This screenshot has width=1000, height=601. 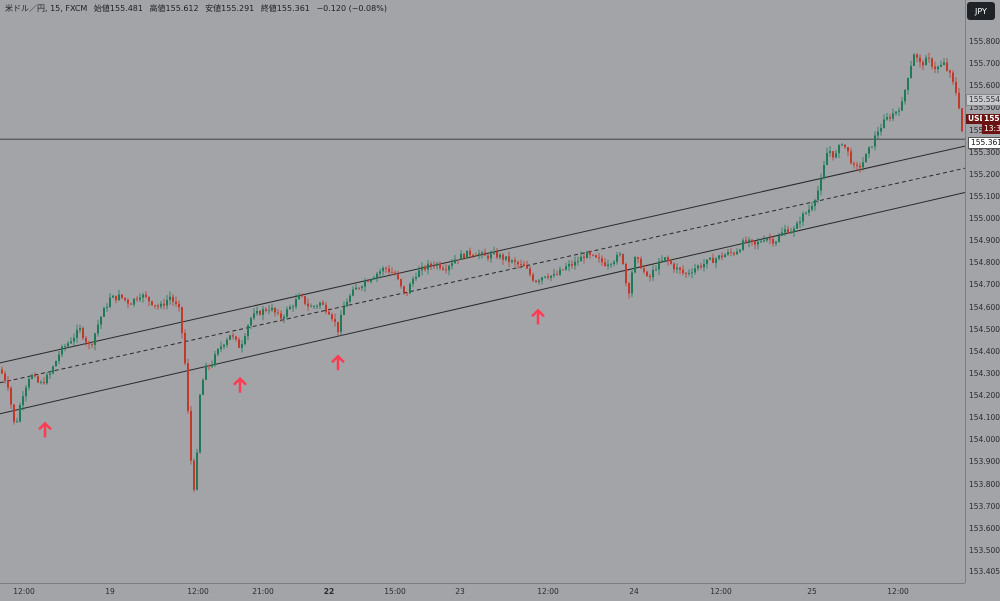 I want to click on price-tick-label: 155.200, so click(x=984, y=174).